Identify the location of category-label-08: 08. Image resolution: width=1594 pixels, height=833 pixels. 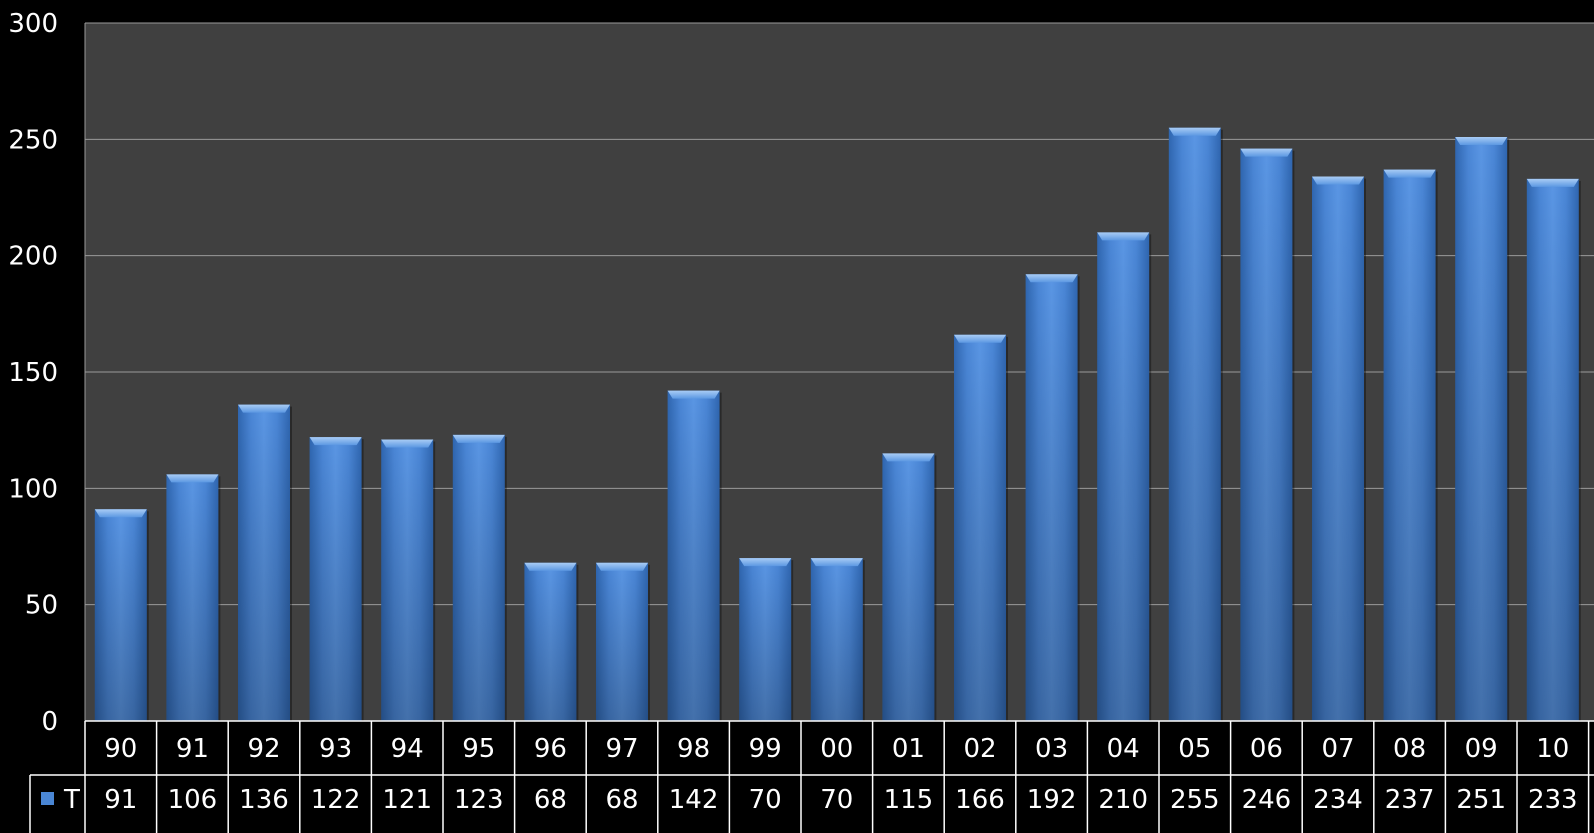
(1409, 749).